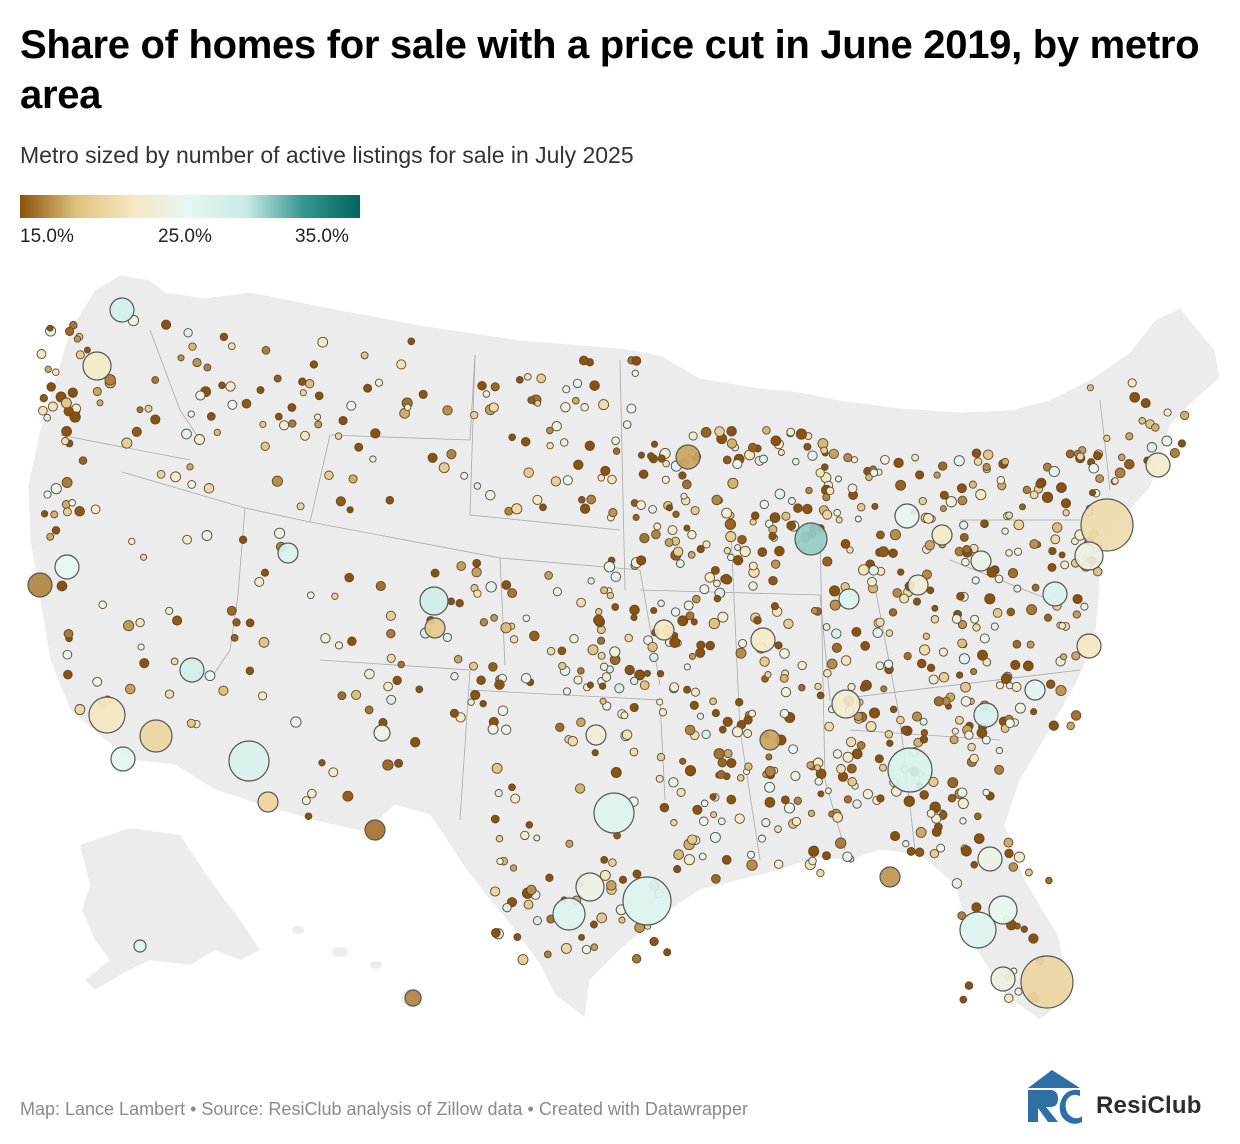 Image resolution: width=1240 pixels, height=1144 pixels. Describe the element at coordinates (614, 813) in the screenshot. I see `metro-bubble-dallas: Dallas: 26%` at that location.